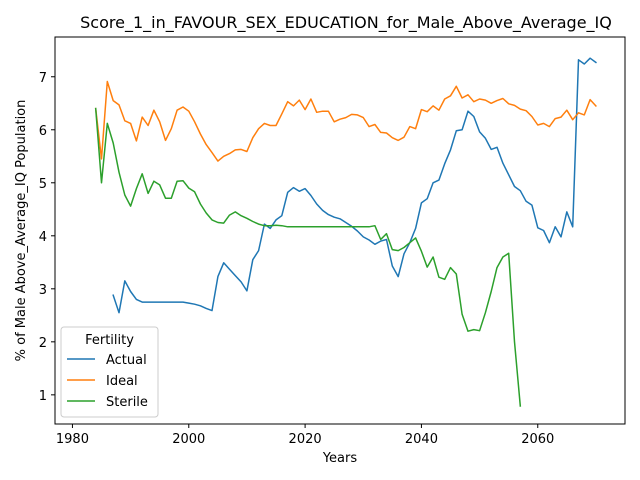 This screenshot has height=480, width=640. Describe the element at coordinates (43, 290) in the screenshot. I see `y-tick-label: 3` at that location.